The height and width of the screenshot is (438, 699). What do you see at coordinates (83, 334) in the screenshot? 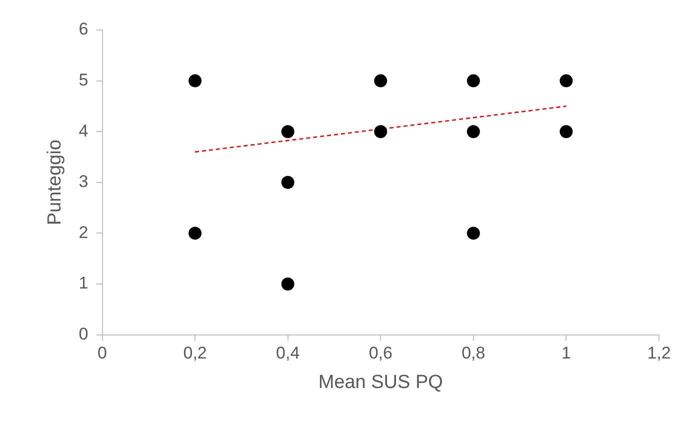
I see `y-tick-label: 0` at bounding box center [83, 334].